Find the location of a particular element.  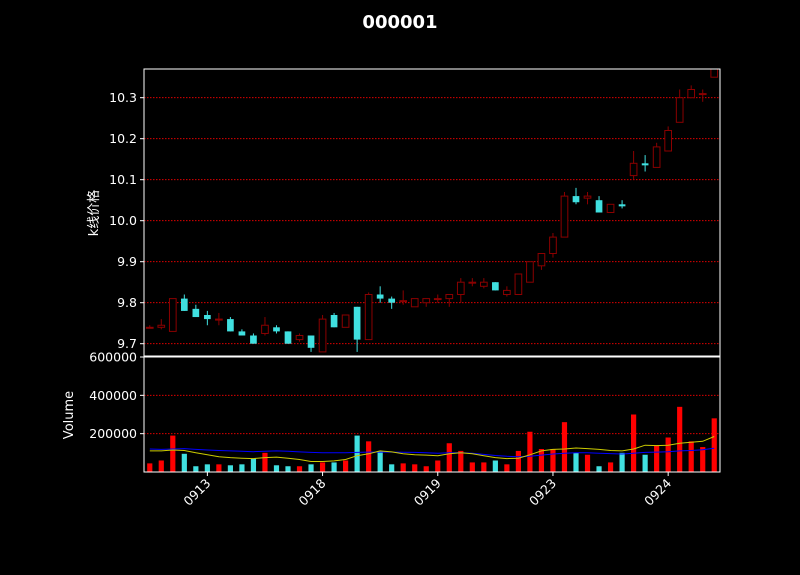

volume-y-ticks: 200000 400000 600000 is located at coordinates (116, 395).